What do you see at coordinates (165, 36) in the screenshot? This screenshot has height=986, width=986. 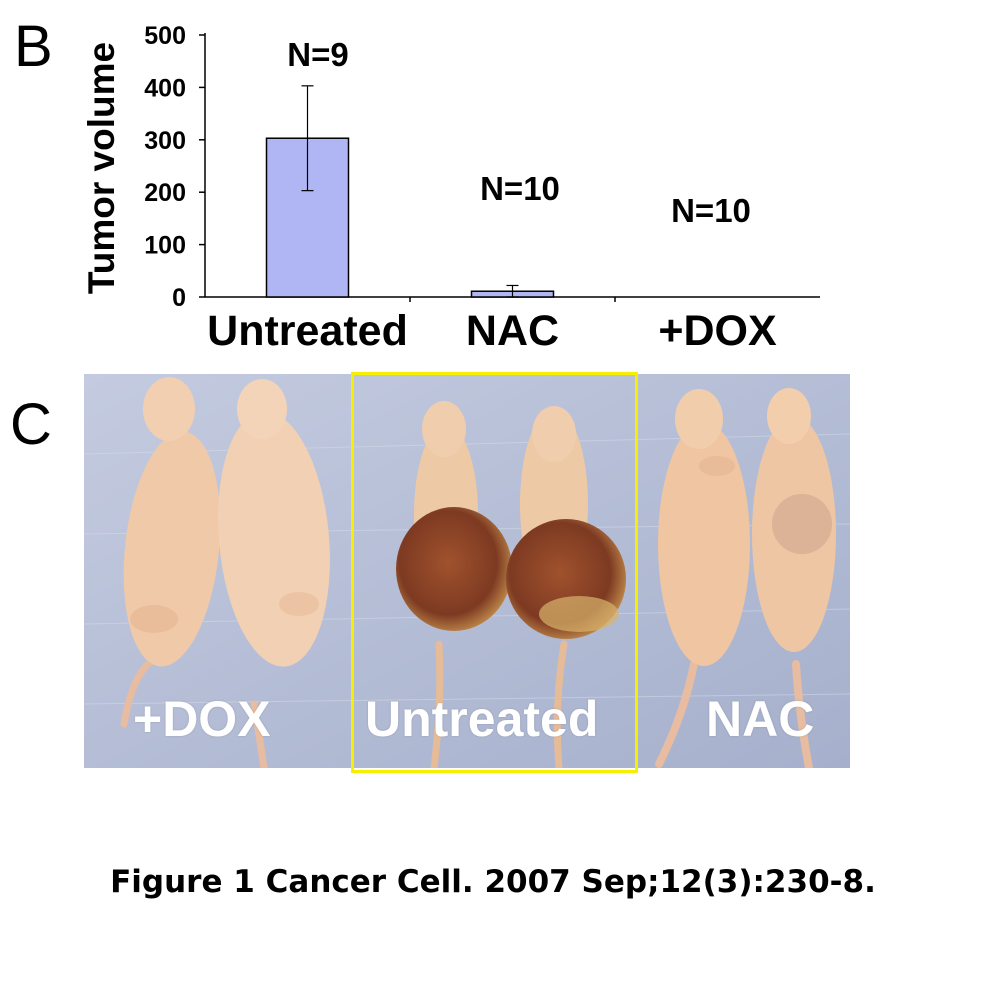 I see `y-tick-label: 500` at bounding box center [165, 36].